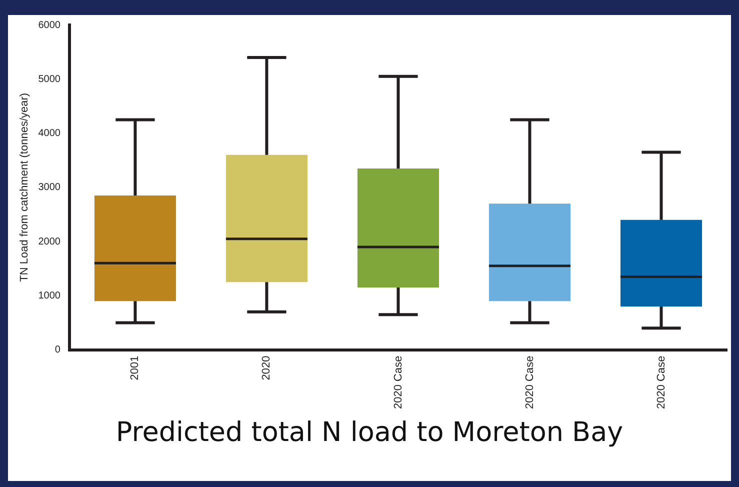 Image resolution: width=739 pixels, height=487 pixels. I want to click on x-tick-label: 2020, so click(266, 368).